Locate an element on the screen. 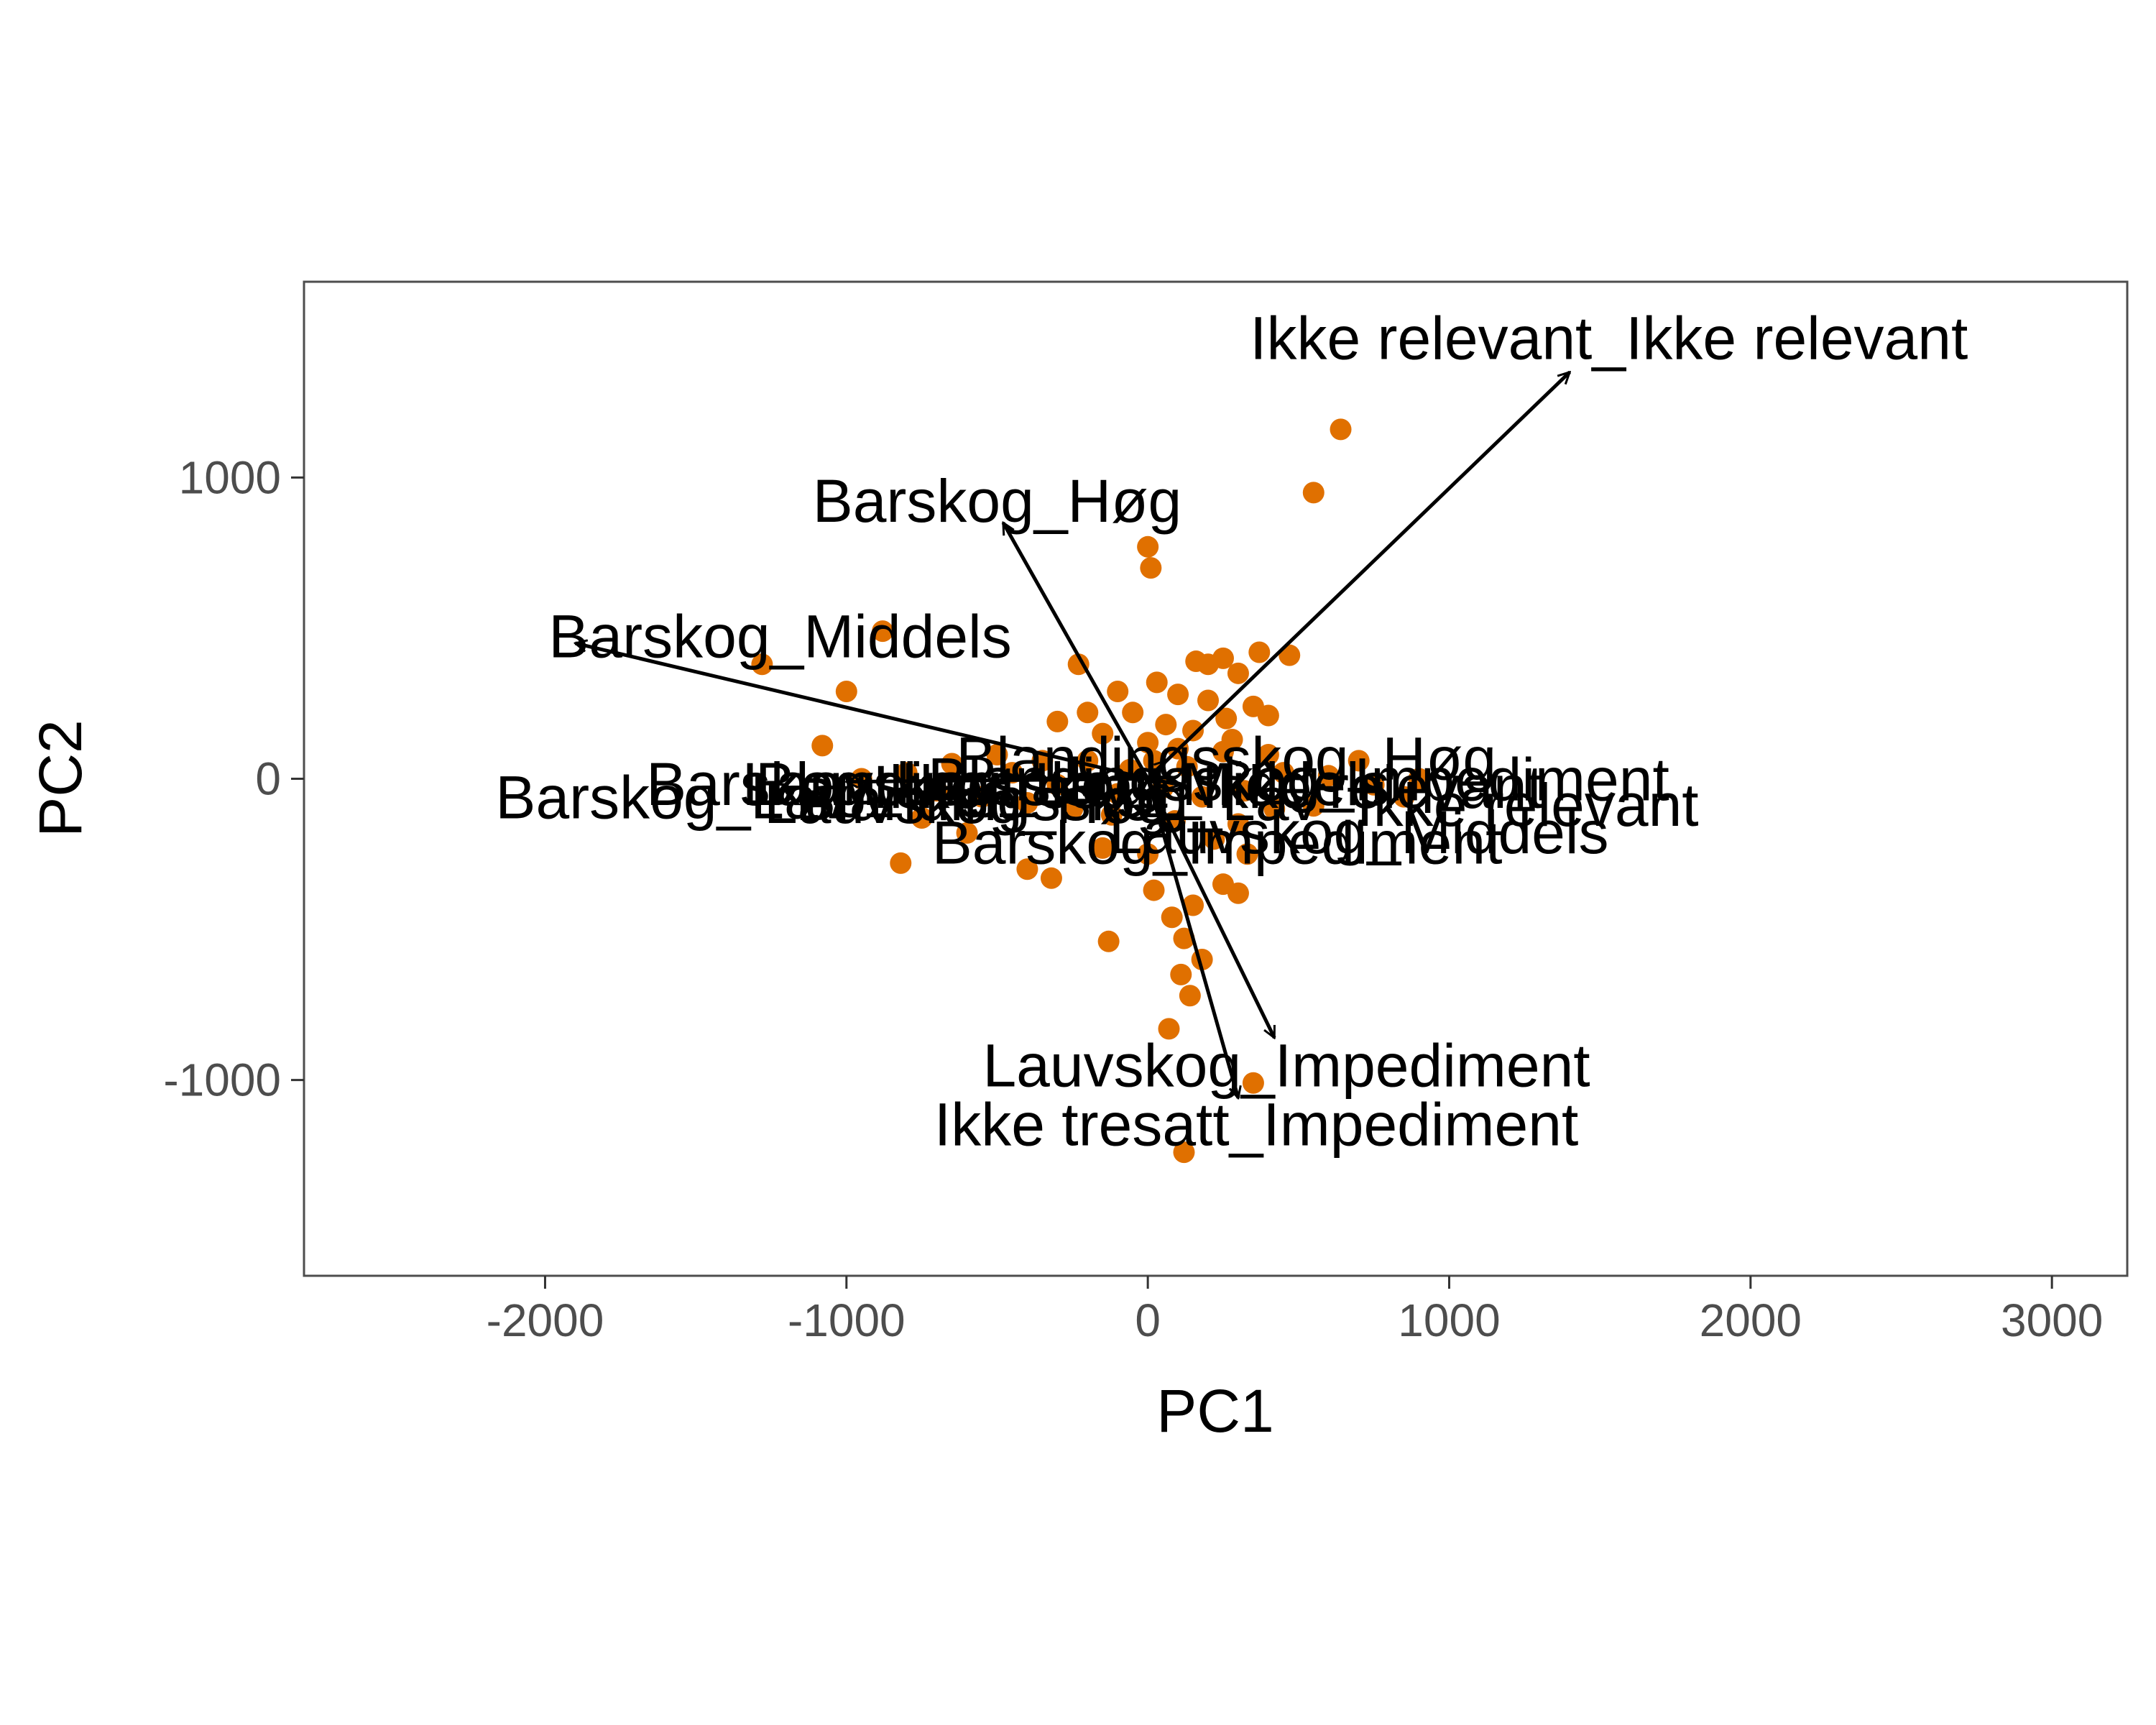 This screenshot has width=2156, height=1725. loading-label: Lauvskog_Middels is located at coordinates (1359, 832).